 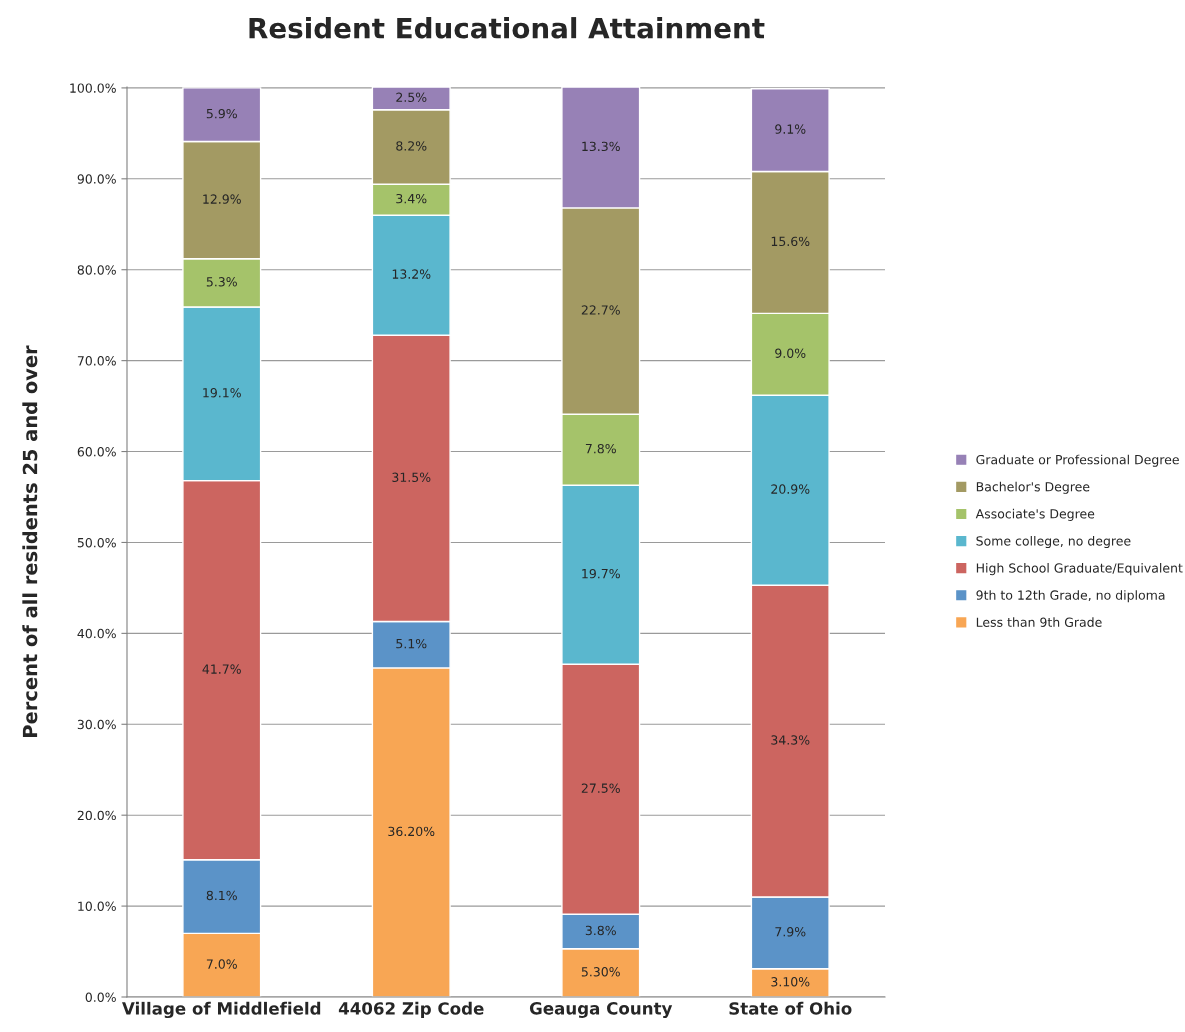 What do you see at coordinates (221, 1010) in the screenshot?
I see `x-tick-label: Village of Middlefield` at bounding box center [221, 1010].